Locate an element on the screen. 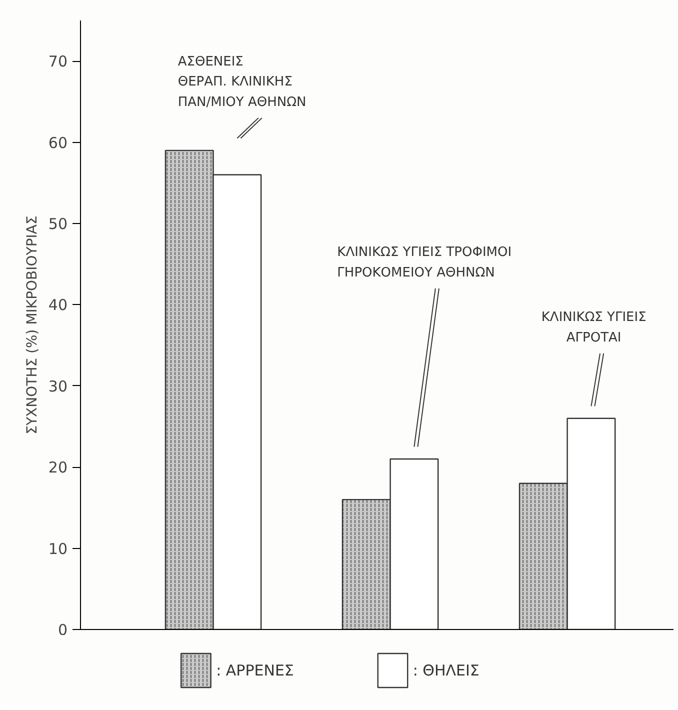 The height and width of the screenshot is (710, 678). y-tick-label: 0 is located at coordinates (63, 630).